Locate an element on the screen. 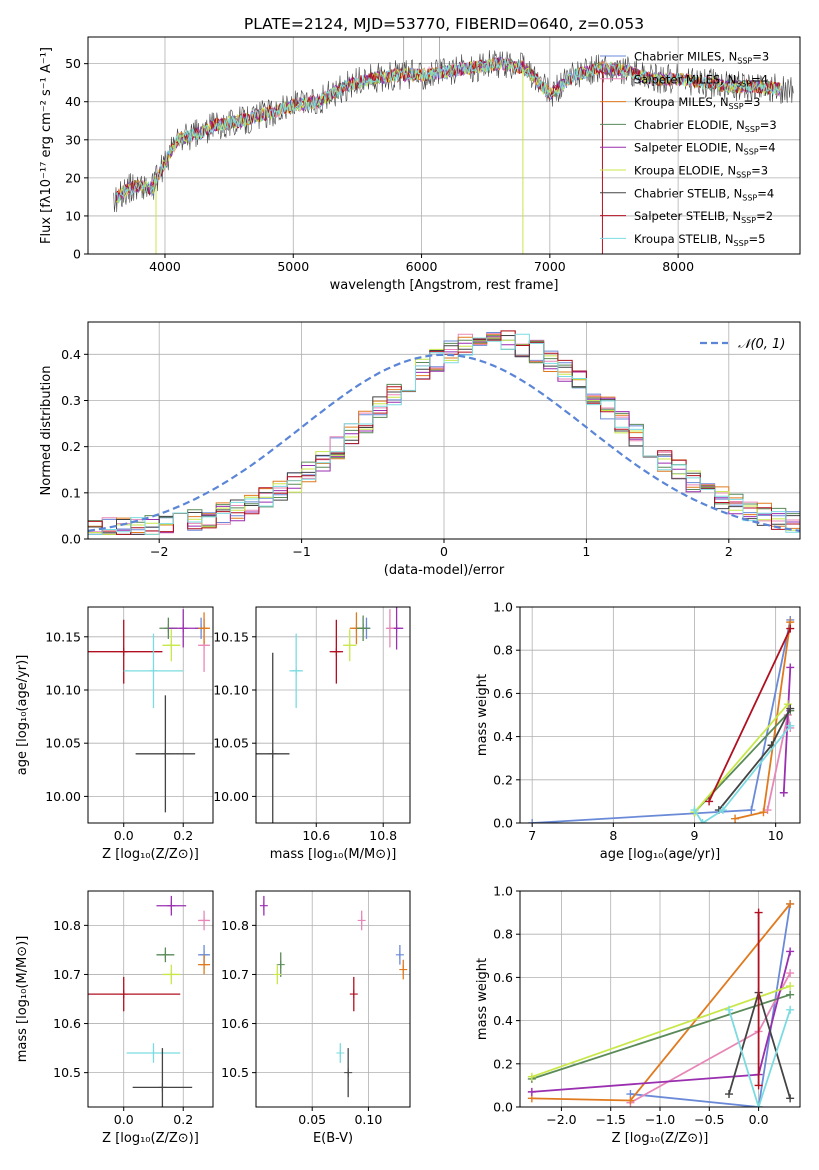 The height and width of the screenshot is (1170, 819). y-tick-label: 0.1 is located at coordinates (71, 492).